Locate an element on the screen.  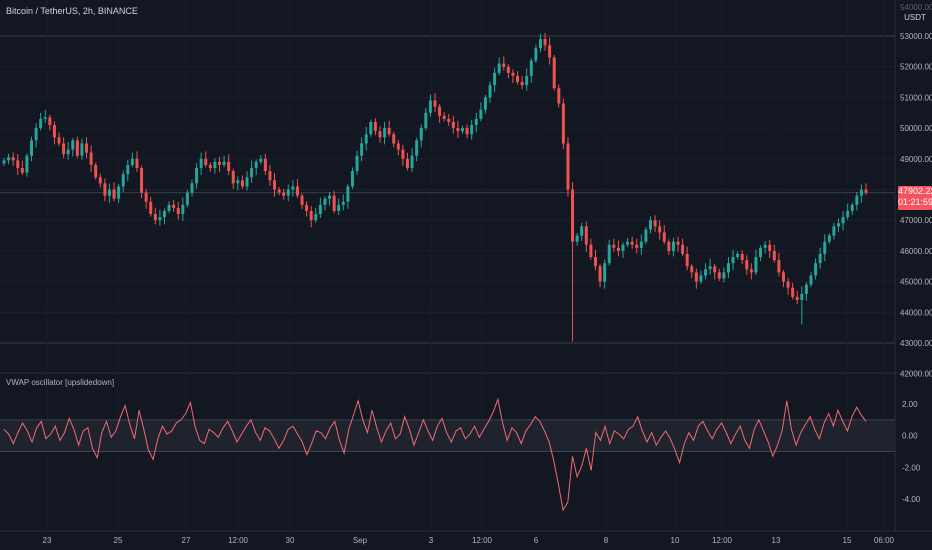
price-tick-label: 53000.00 is located at coordinates (916, 36).